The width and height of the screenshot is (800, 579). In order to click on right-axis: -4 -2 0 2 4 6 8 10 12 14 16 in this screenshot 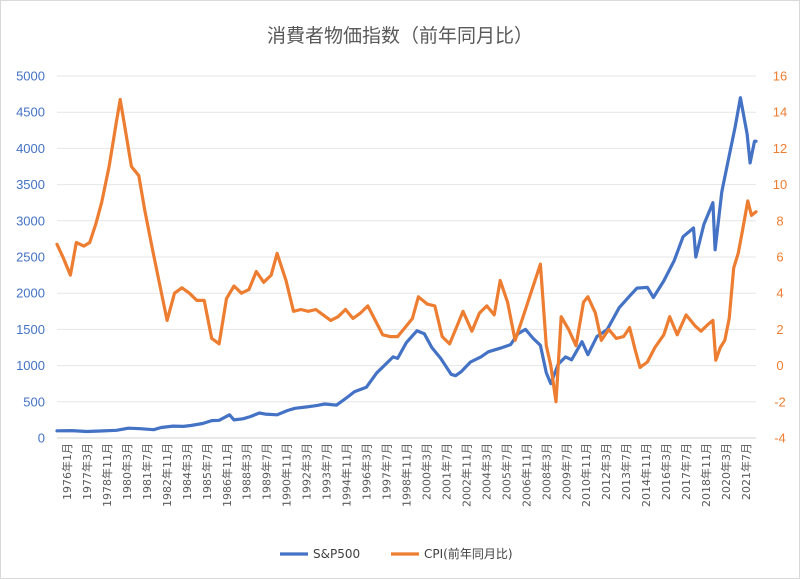, I will do `click(780, 257)`.